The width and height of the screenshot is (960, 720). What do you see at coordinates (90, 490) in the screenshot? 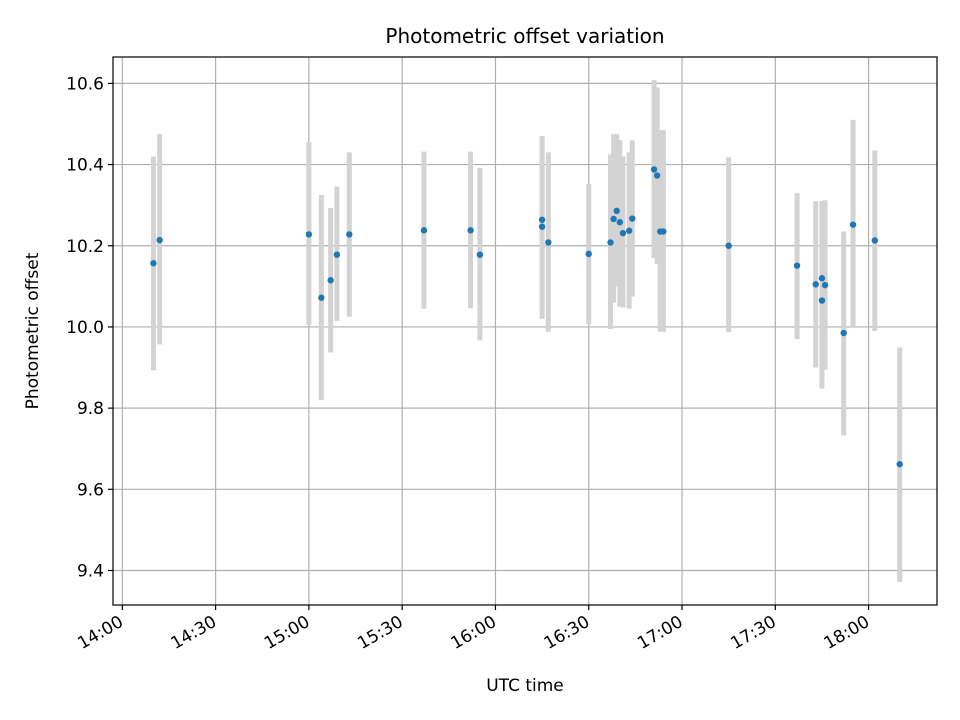
I see `y-tick-label: 9.6` at bounding box center [90, 490].